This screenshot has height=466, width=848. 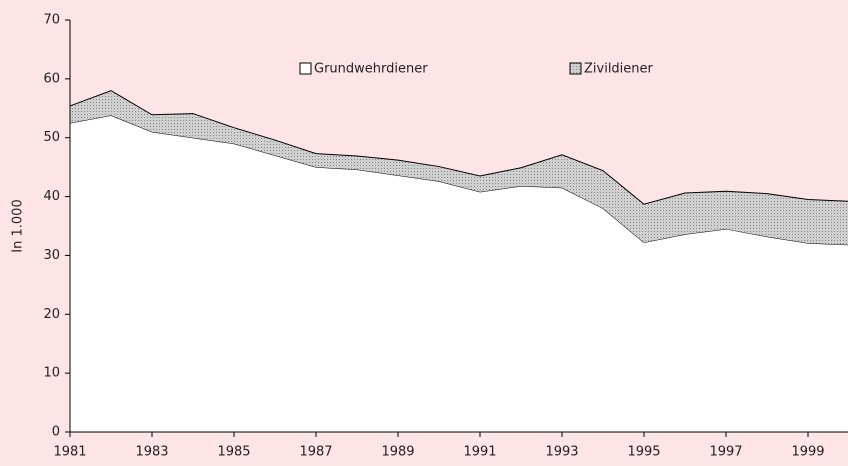 I want to click on y-axis-title: In 1.000, so click(x=18, y=225).